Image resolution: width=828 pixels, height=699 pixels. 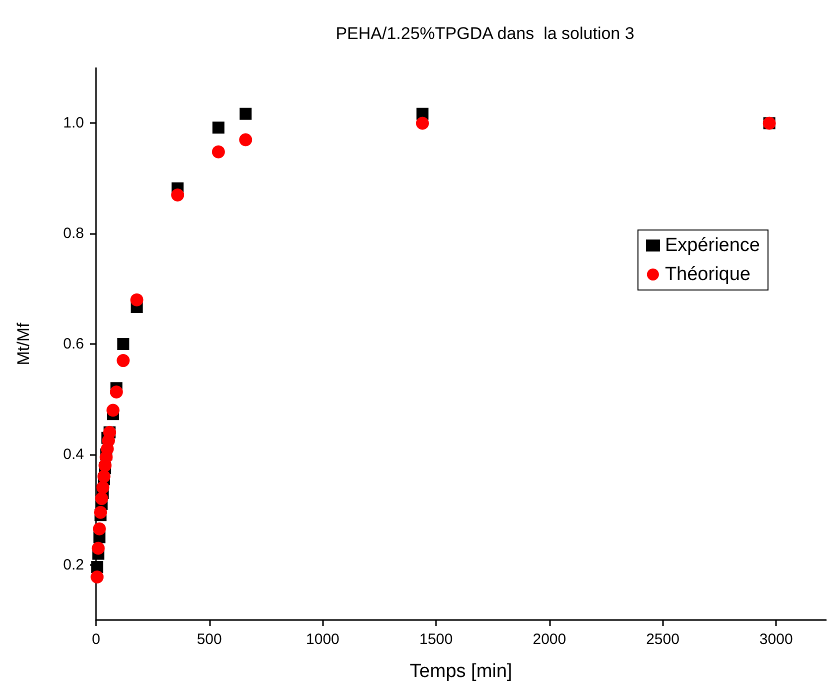 I want to click on legend-label: Expérience, so click(x=712, y=245).